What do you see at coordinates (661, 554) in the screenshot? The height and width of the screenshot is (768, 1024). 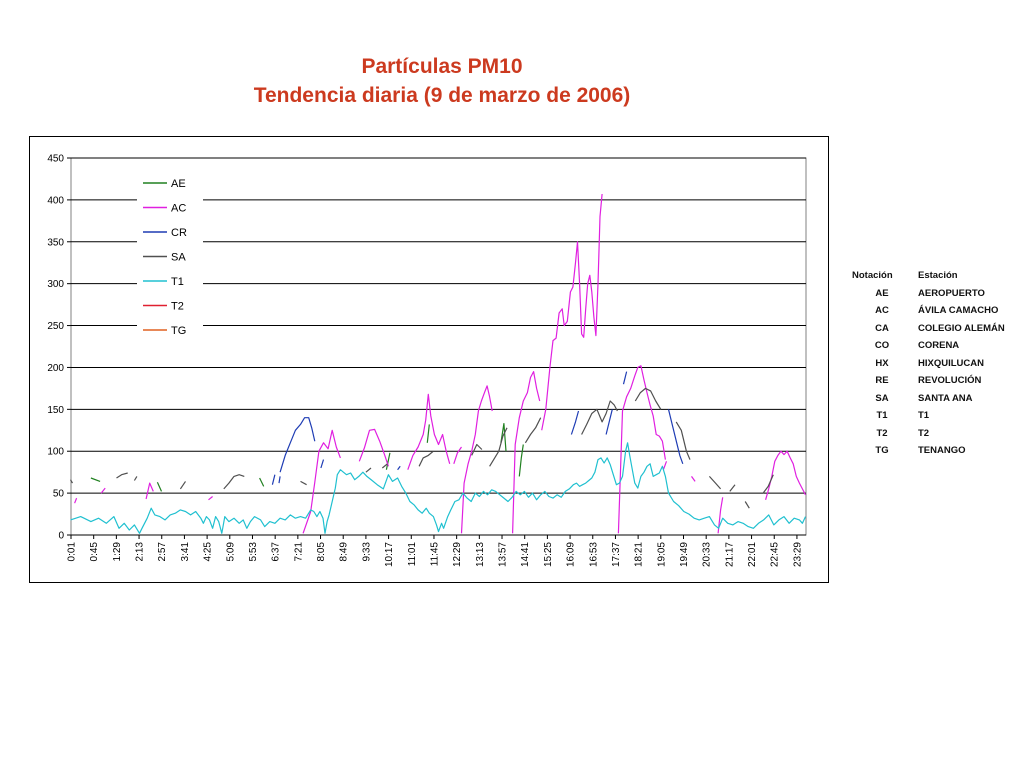 I see `x-tick-label: 19:05` at bounding box center [661, 554].